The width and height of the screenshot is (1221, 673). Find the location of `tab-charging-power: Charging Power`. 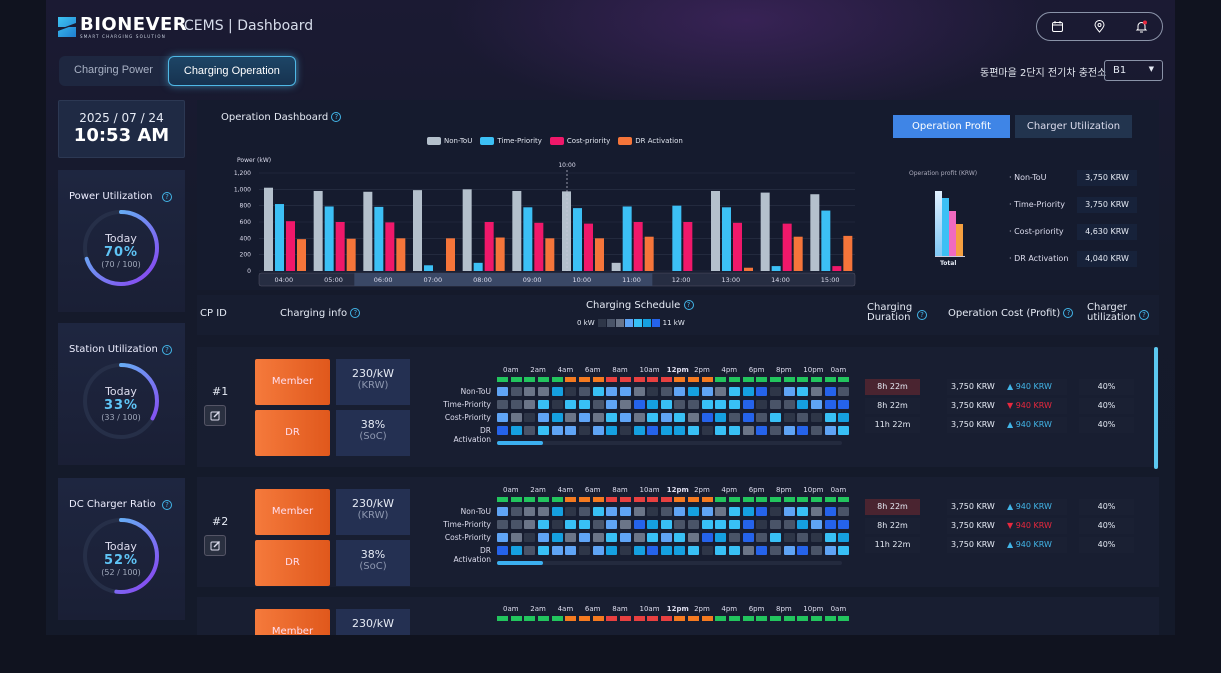

tab-charging-power: Charging Power is located at coordinates (113, 70).